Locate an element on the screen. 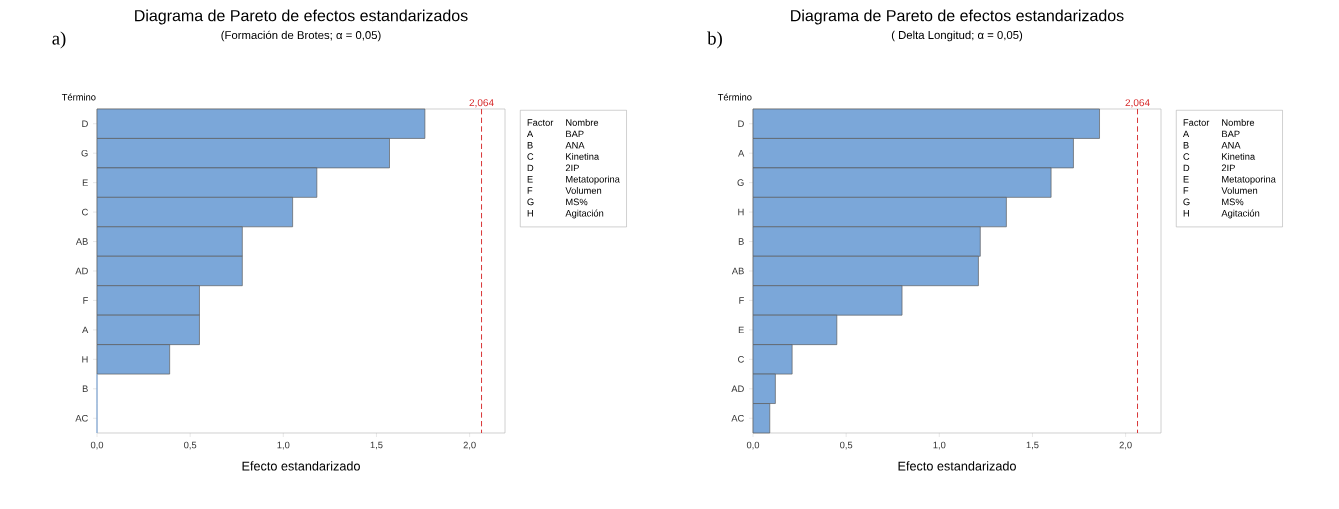  chart-subtitle: (Formación de Brotes; α = 0,05) is located at coordinates (301, 36).